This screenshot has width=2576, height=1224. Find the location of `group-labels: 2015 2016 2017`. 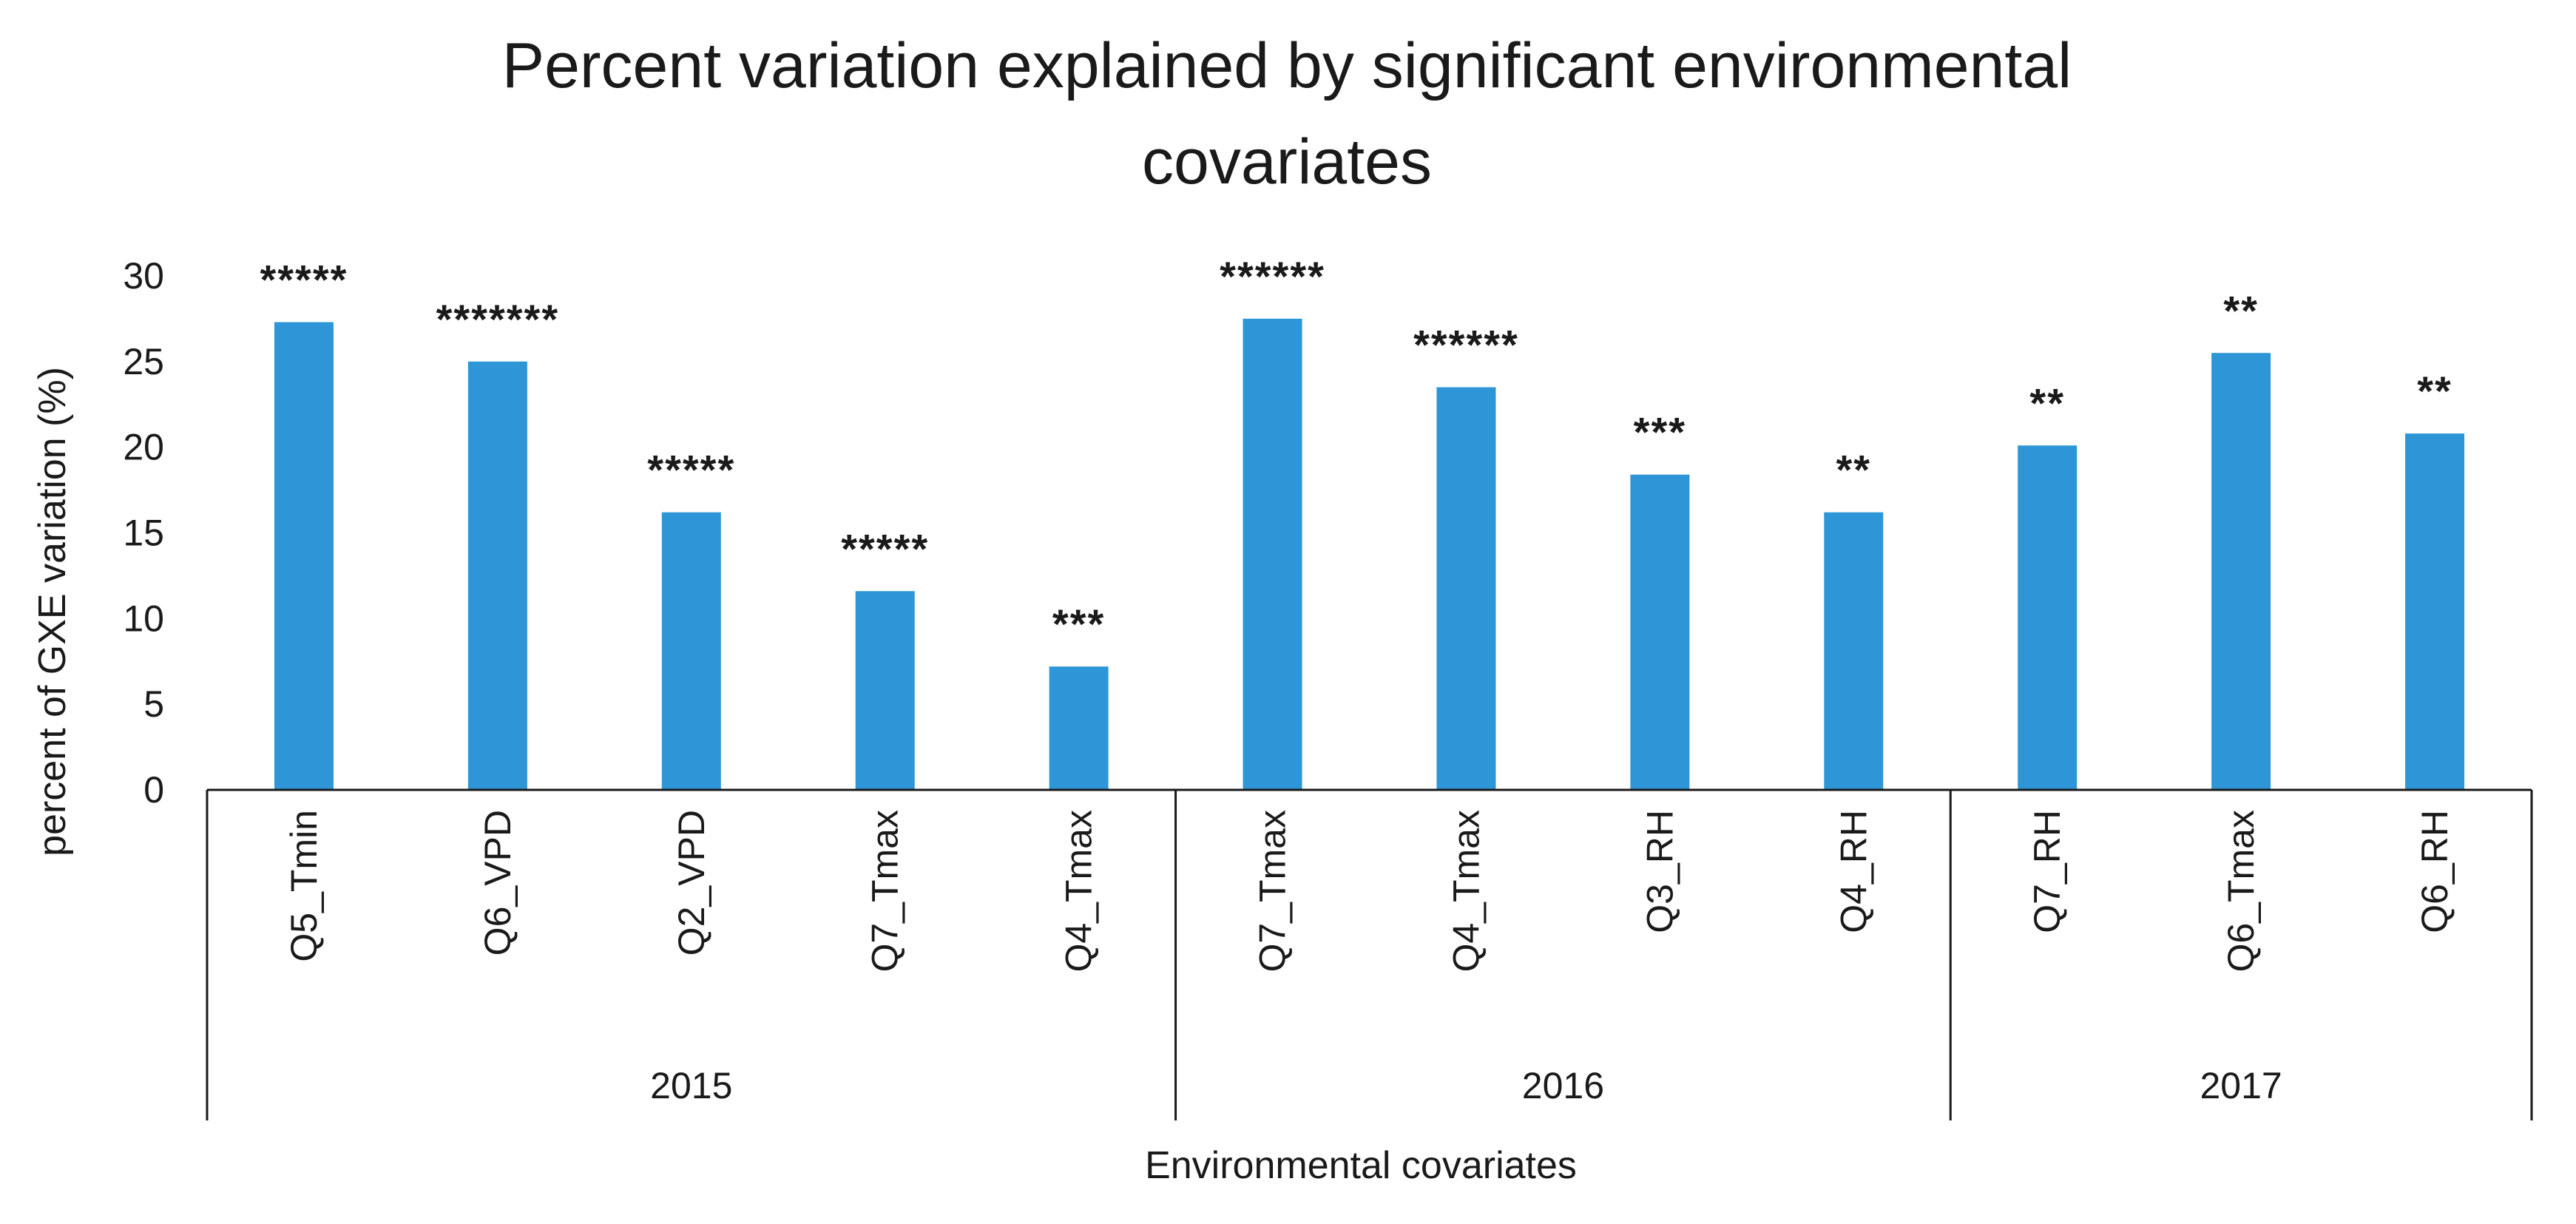

group-labels: 2015 2016 2017 is located at coordinates (1466, 1085).